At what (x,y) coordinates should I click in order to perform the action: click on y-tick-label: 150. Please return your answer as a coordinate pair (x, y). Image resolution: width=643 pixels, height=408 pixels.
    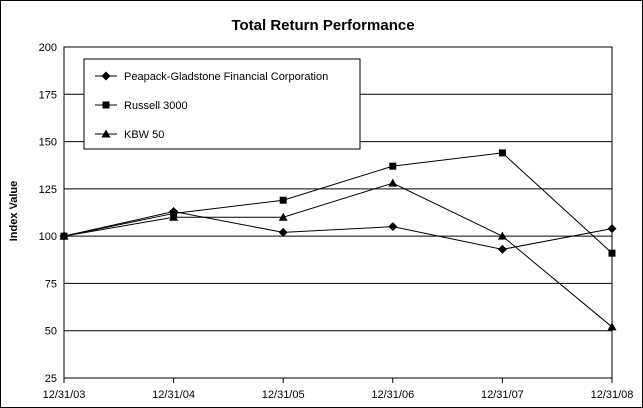
    Looking at the image, I should click on (48, 143).